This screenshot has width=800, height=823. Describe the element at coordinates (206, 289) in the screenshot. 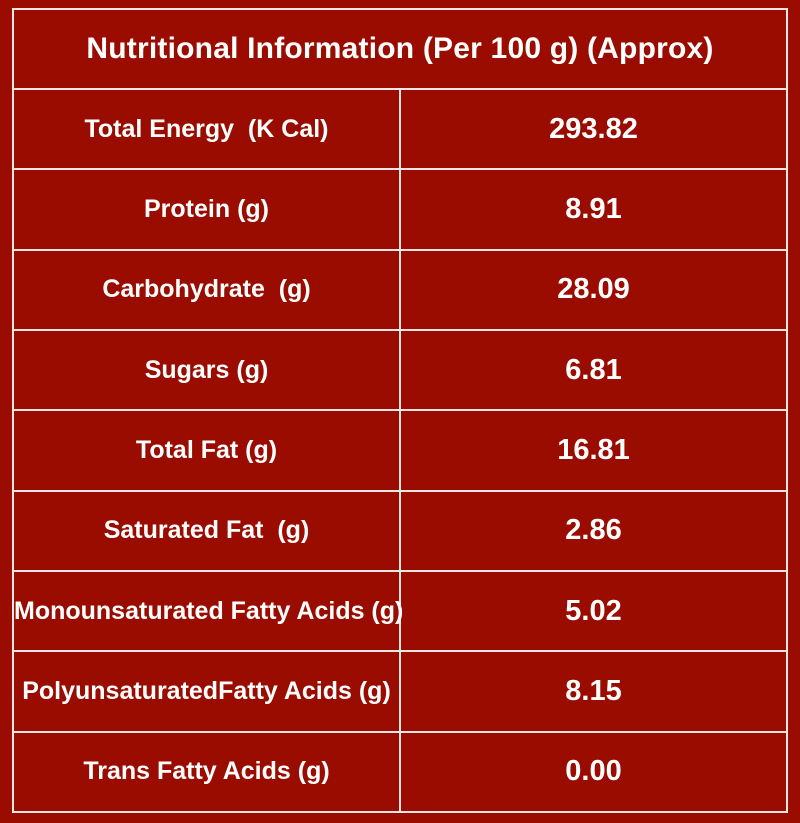

I see `nutrient-label: Carbohydrate (g)` at that location.